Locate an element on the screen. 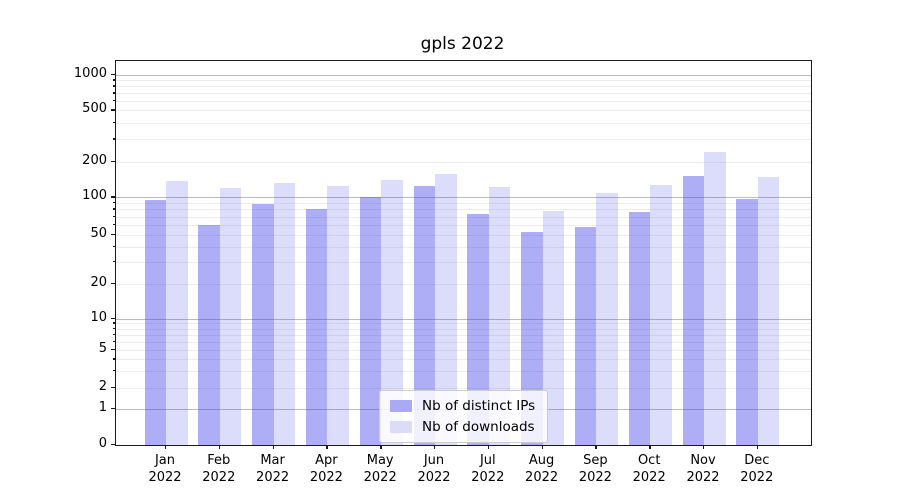 The image size is (900, 500). x-axis-tick-label-nov: Nov 2022 is located at coordinates (703, 469).